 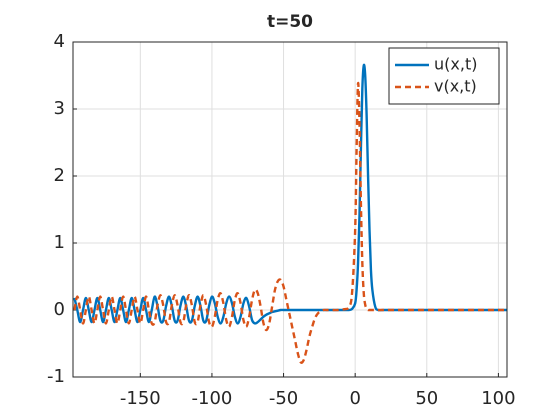 What do you see at coordinates (498, 398) in the screenshot?
I see `x-tick-label: 100` at bounding box center [498, 398].